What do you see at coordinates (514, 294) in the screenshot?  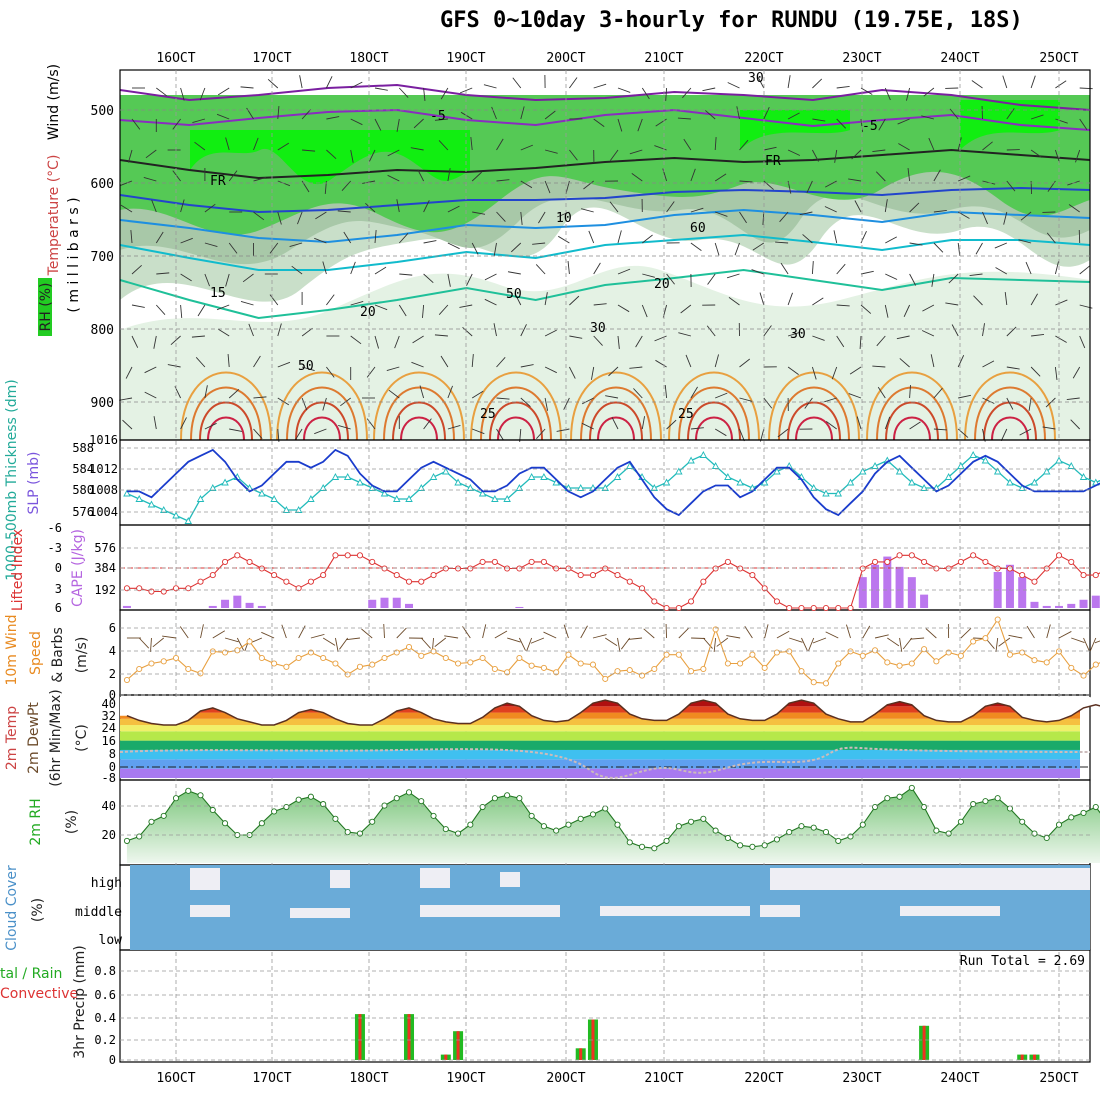 I see `contour-label: 50` at bounding box center [514, 294].